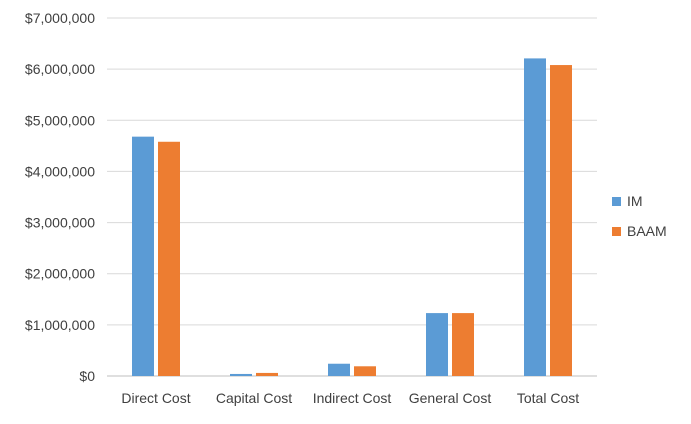 The image size is (691, 424). I want to click on y-tick-label: $2,000,000, so click(60, 274).